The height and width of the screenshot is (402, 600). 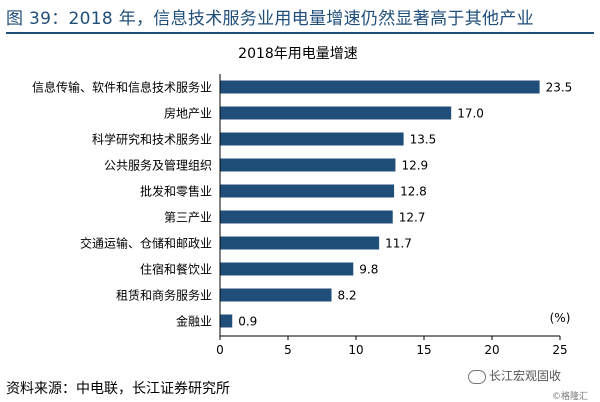 What do you see at coordinates (118, 389) in the screenshot?
I see `source-note: 资料来源：中电联，长江证券研究所` at bounding box center [118, 389].